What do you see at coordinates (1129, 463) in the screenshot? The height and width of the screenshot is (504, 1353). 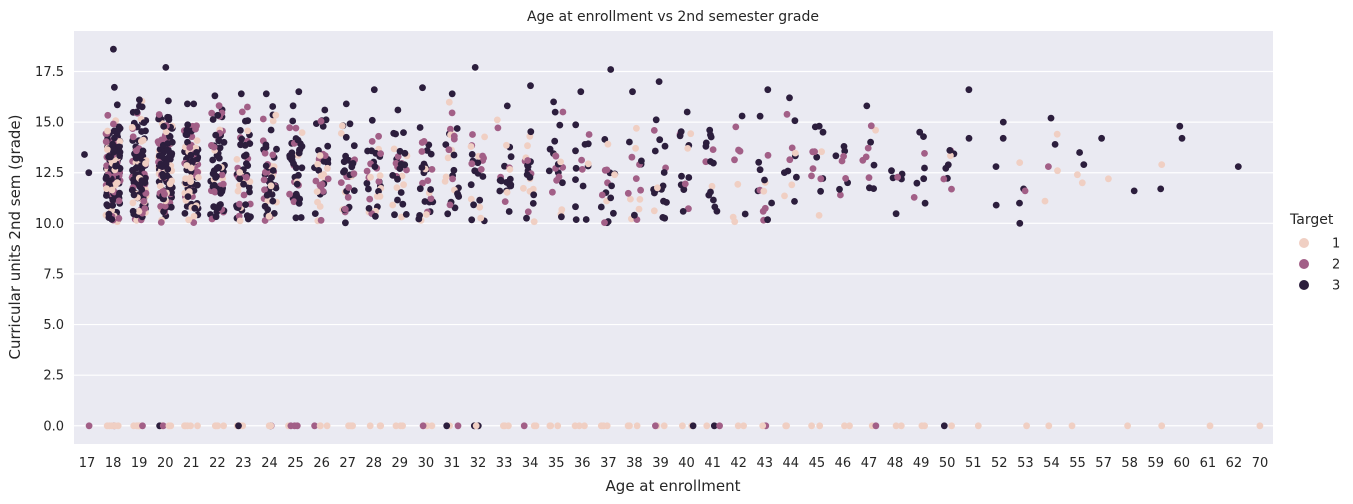 I see `x-tick-label: 58` at bounding box center [1129, 463].